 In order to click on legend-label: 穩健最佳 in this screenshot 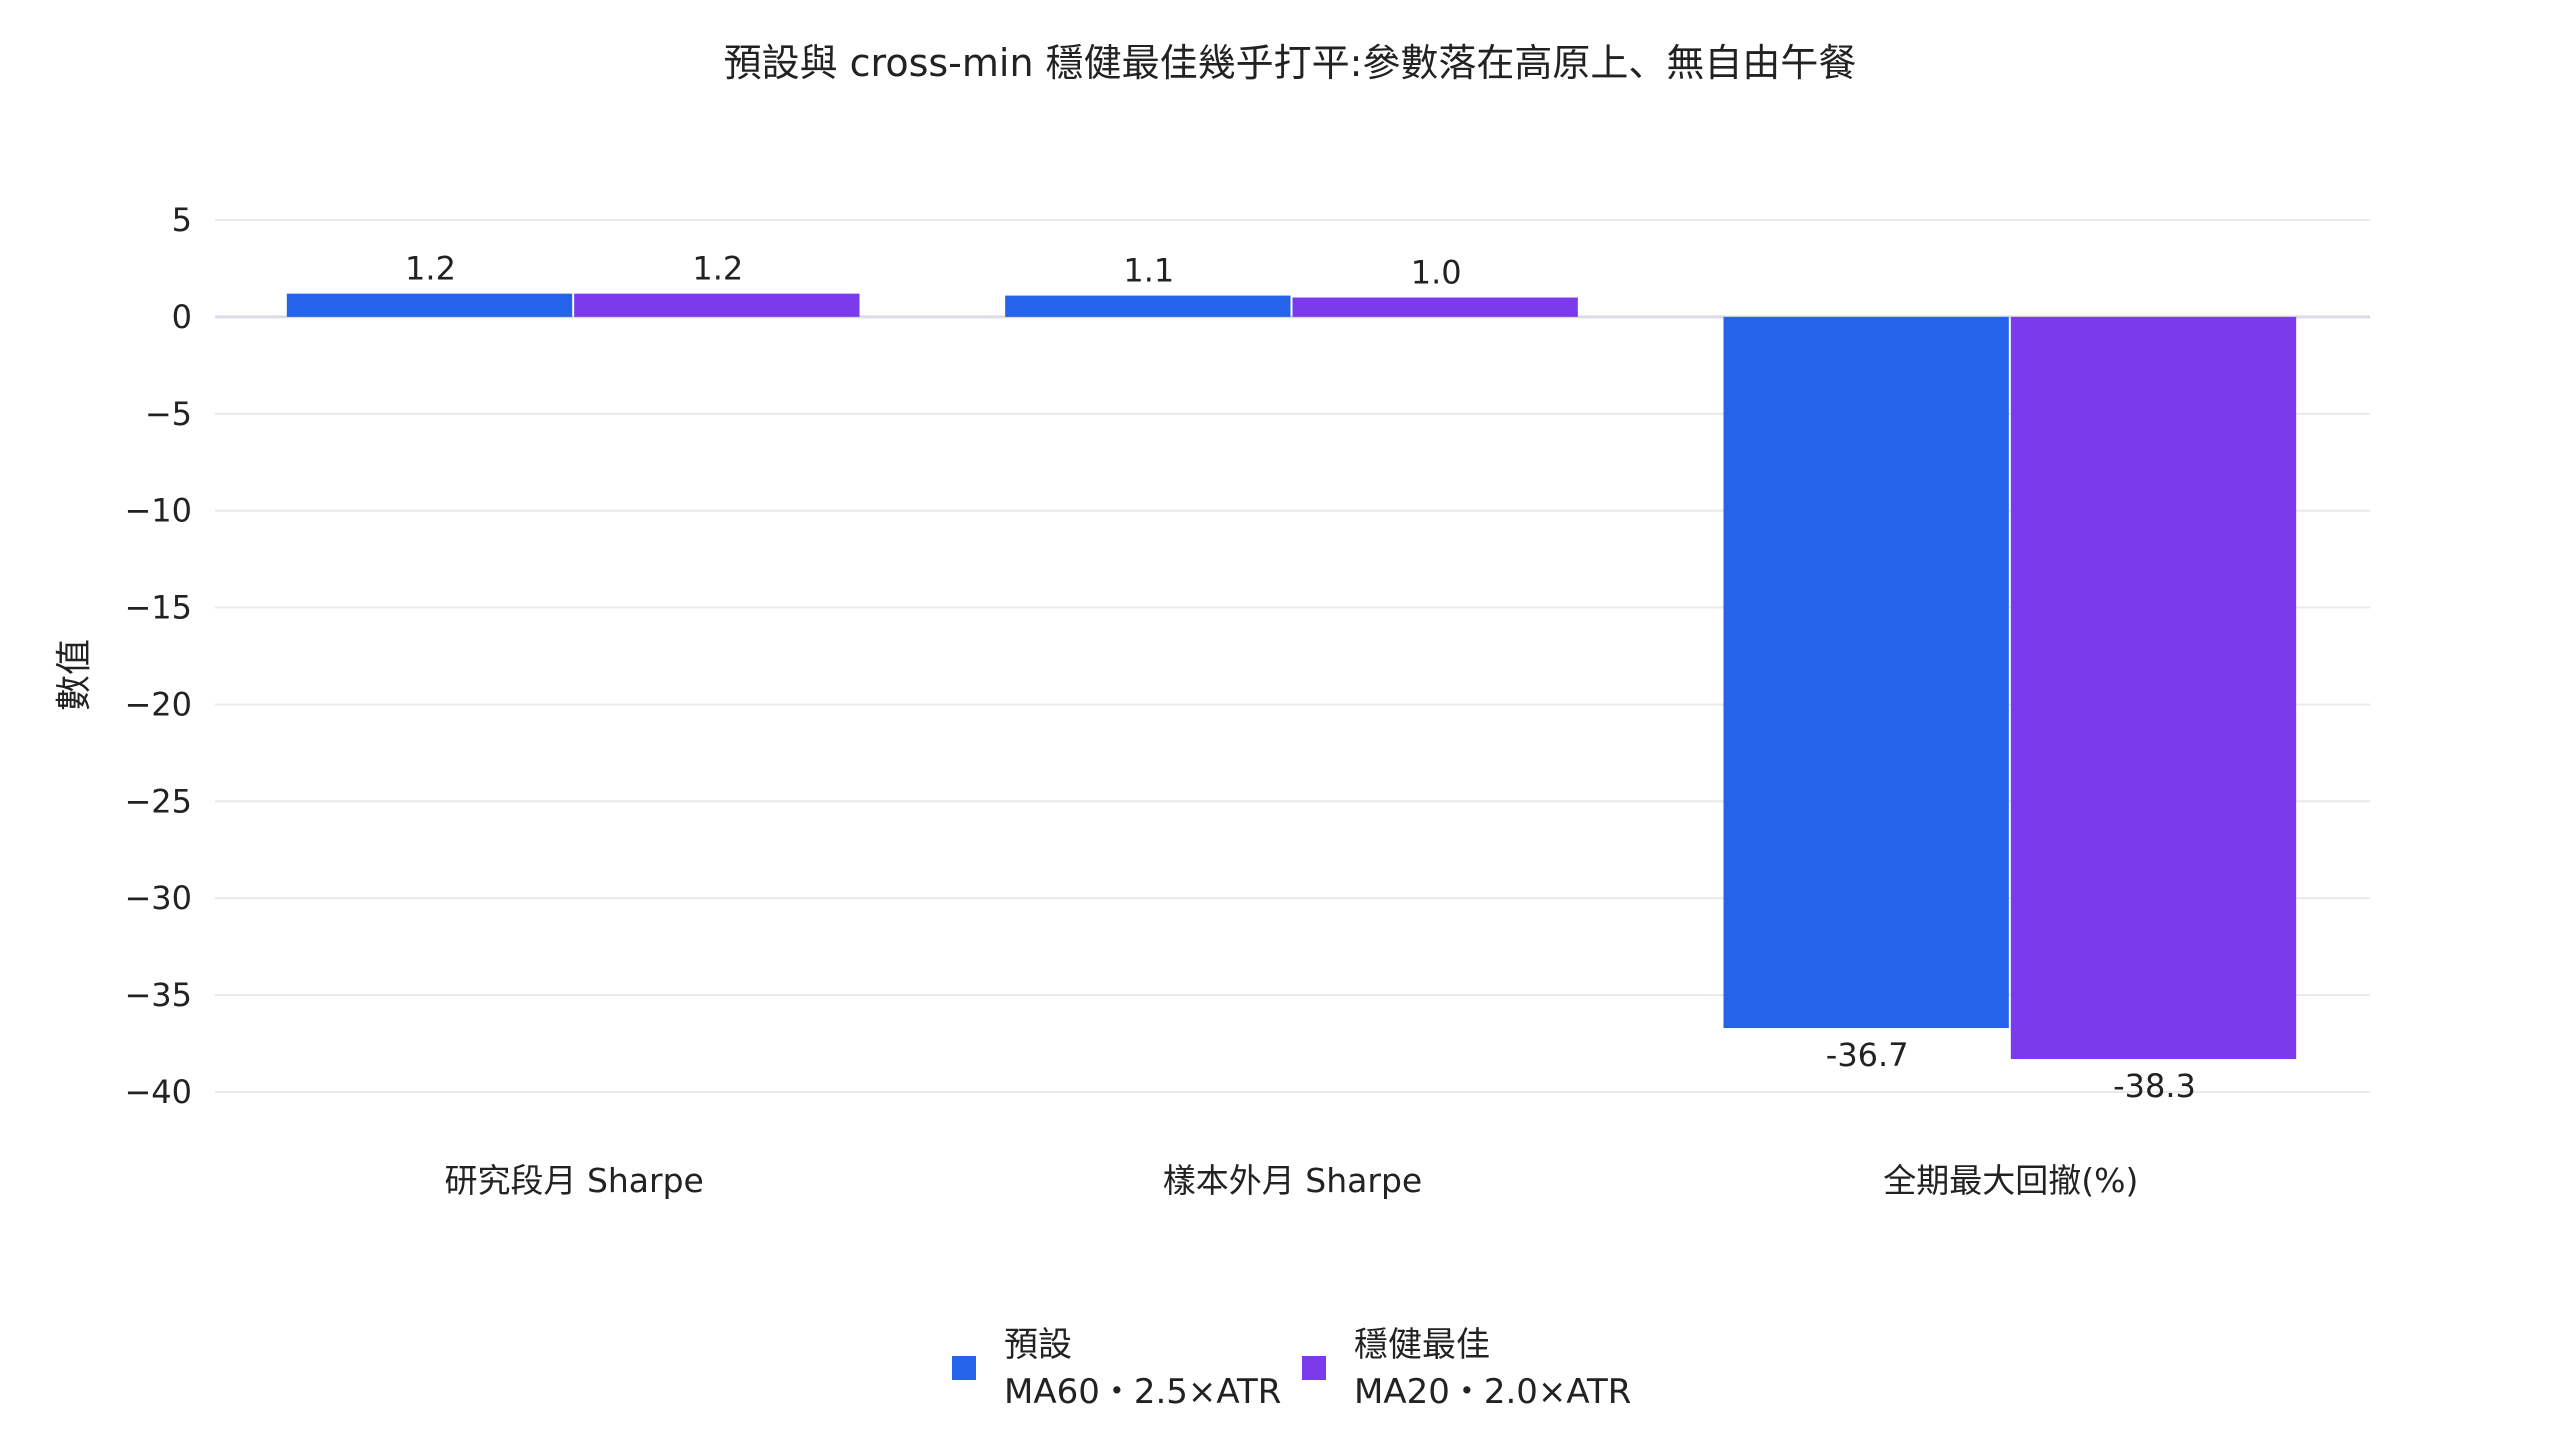, I will do `click(1422, 1345)`.